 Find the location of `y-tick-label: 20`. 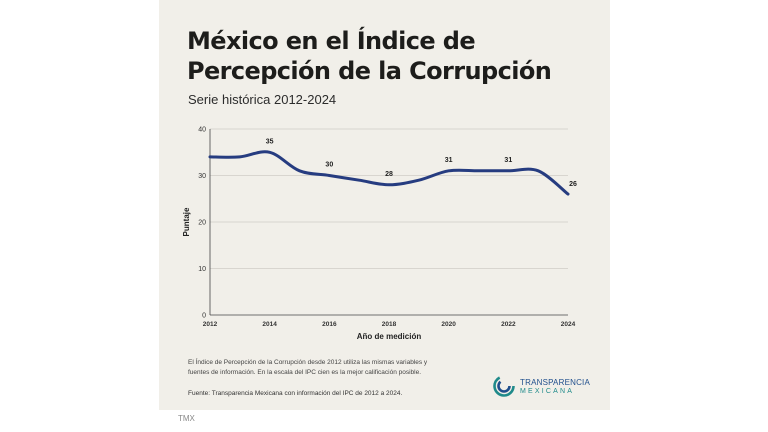

y-tick-label: 20 is located at coordinates (202, 223).